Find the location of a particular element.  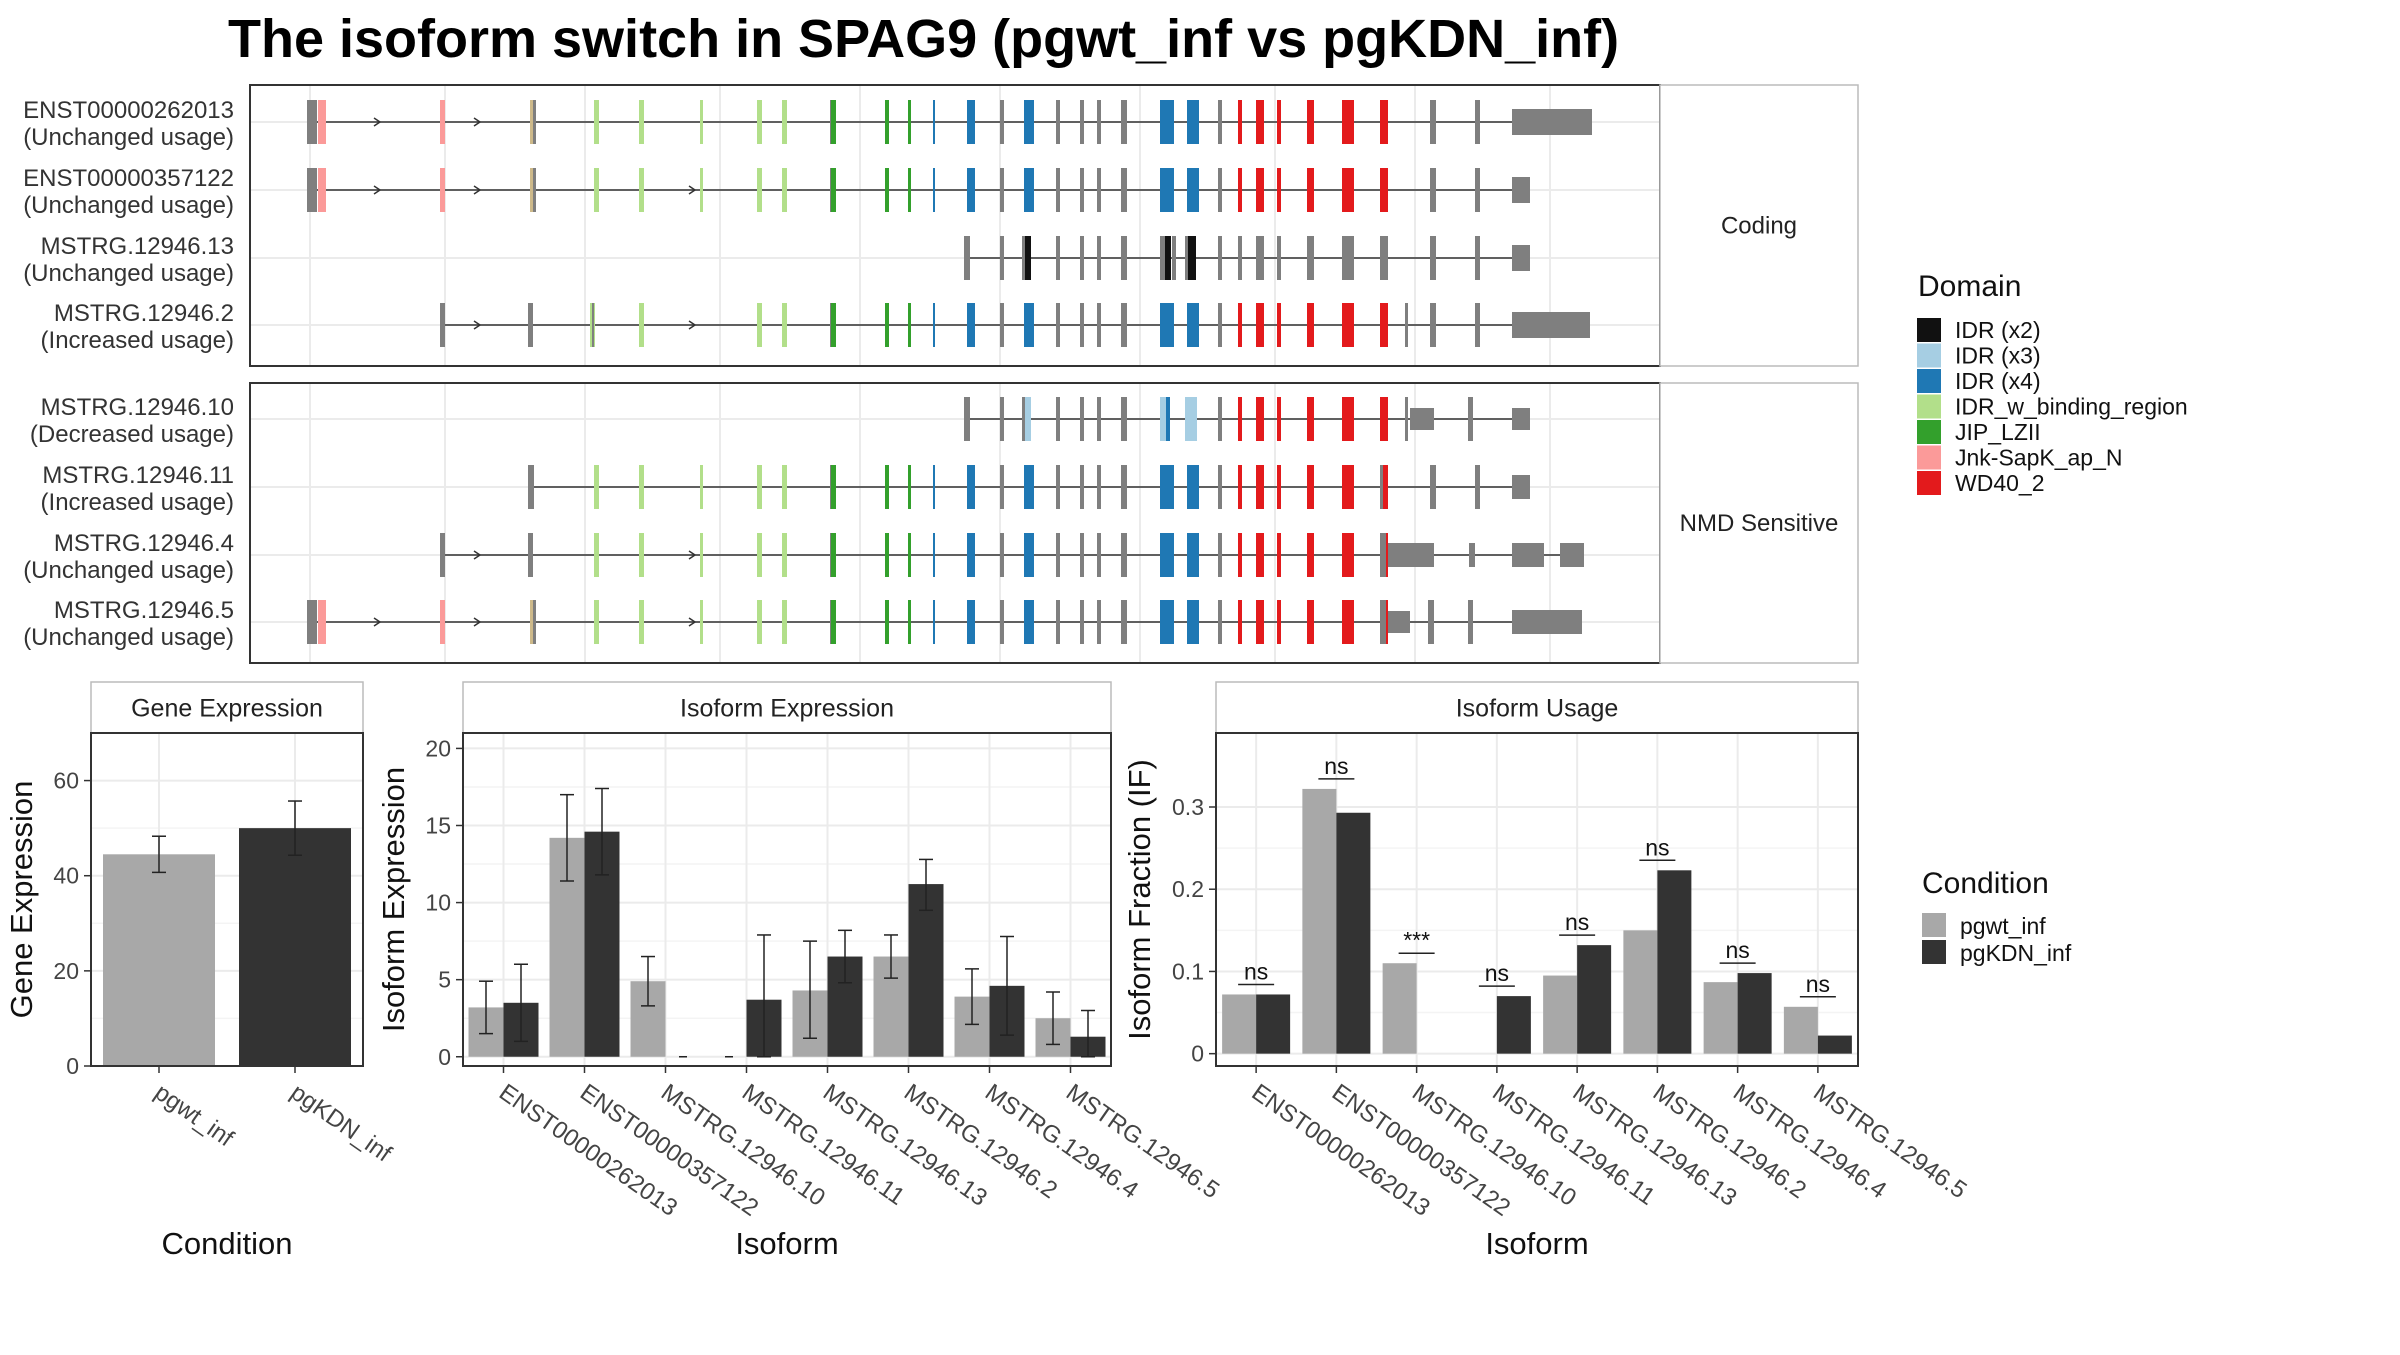

domain-legend-label: IDR_w_binding_region is located at coordinates (2071, 407).